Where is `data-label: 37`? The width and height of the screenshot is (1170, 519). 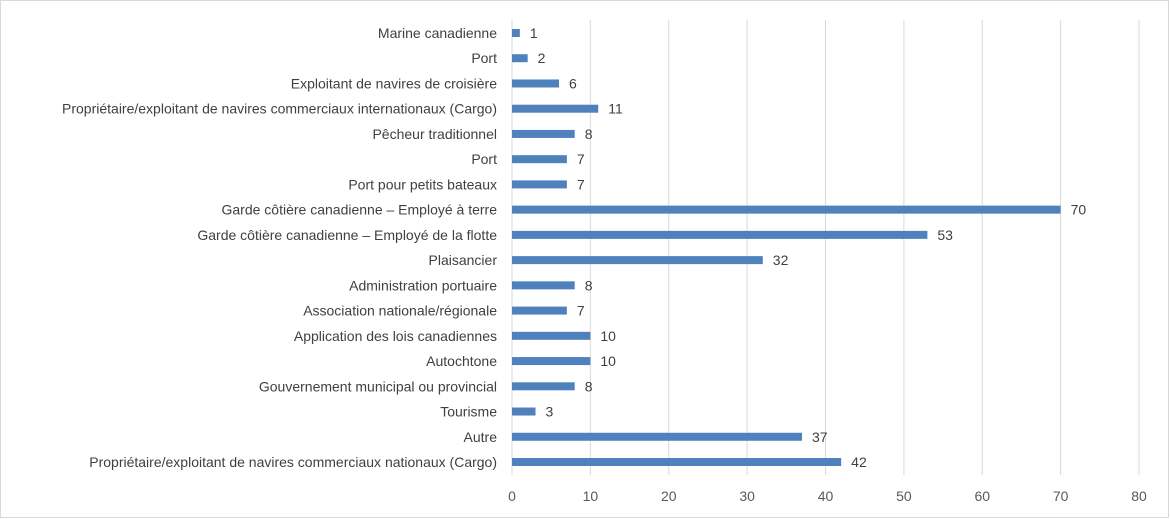 data-label: 37 is located at coordinates (820, 437).